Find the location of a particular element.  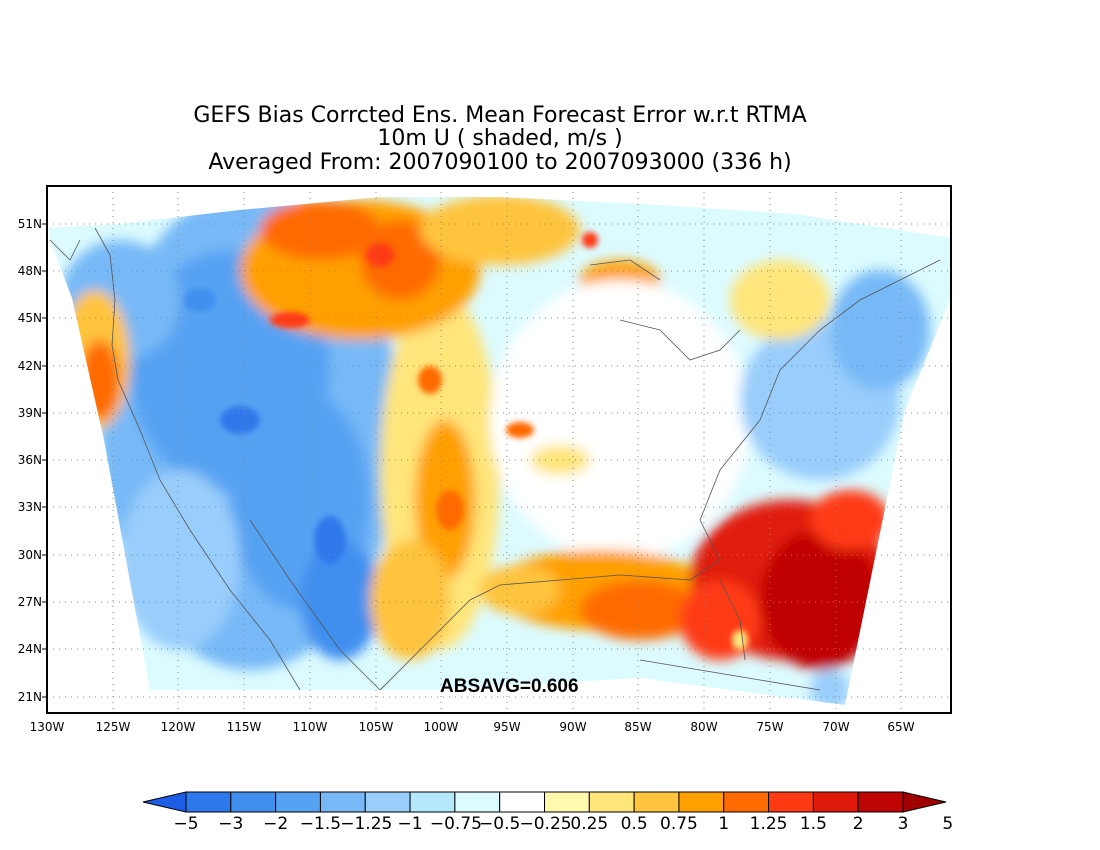

lat-tick-label: 27N is located at coordinates (29, 602).